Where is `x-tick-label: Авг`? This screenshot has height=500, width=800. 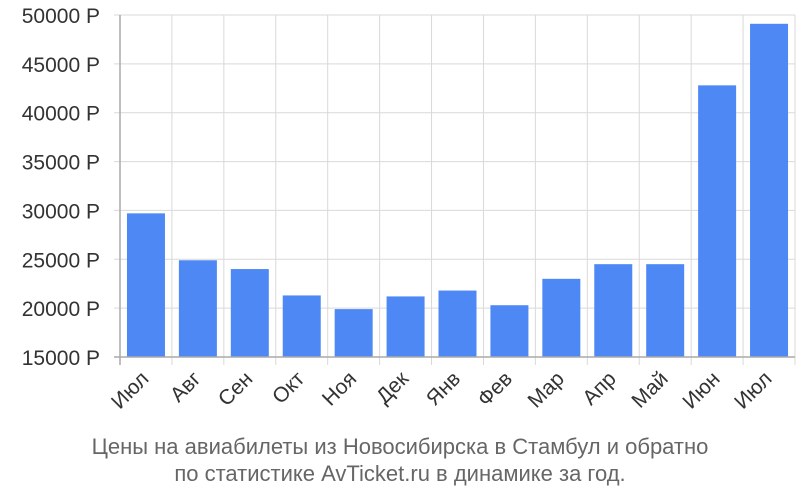
x-tick-label: Авг is located at coordinates (186, 387).